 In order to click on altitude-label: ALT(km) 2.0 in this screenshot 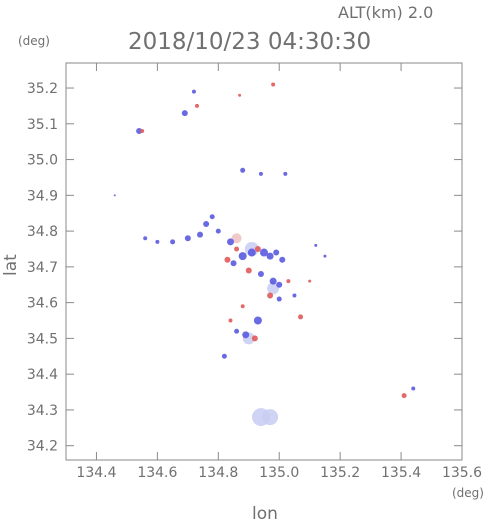, I will do `click(385, 12)`.